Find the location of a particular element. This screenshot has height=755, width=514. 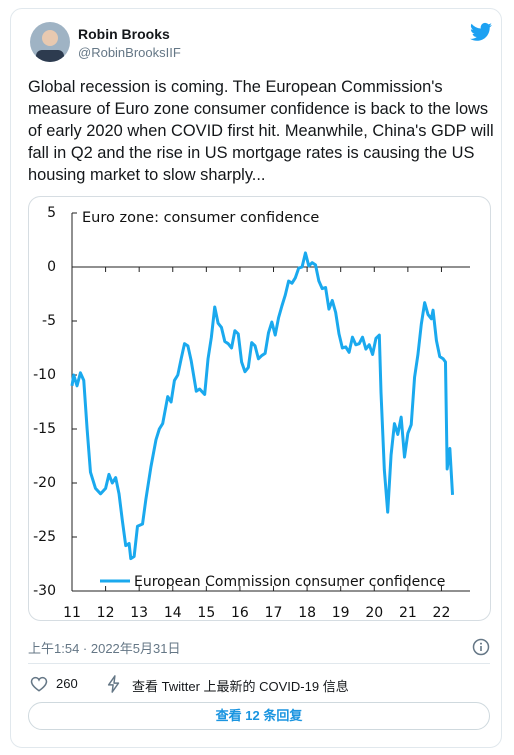

x-tick-label: 18 is located at coordinates (307, 613).